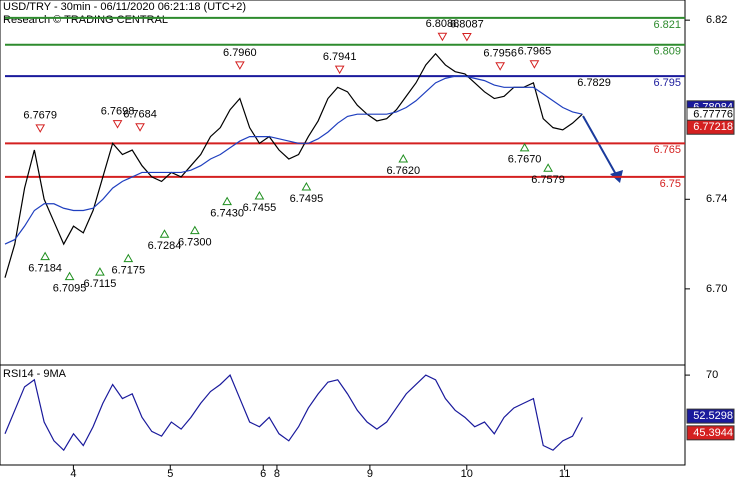 The width and height of the screenshot is (735, 480). What do you see at coordinates (293, 413) in the screenshot?
I see `series-line` at bounding box center [293, 413].